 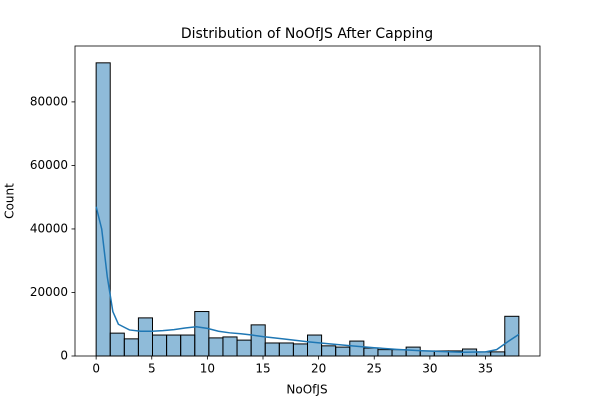 What do you see at coordinates (49, 165) in the screenshot?
I see `y-tick-label: 60000` at bounding box center [49, 165].